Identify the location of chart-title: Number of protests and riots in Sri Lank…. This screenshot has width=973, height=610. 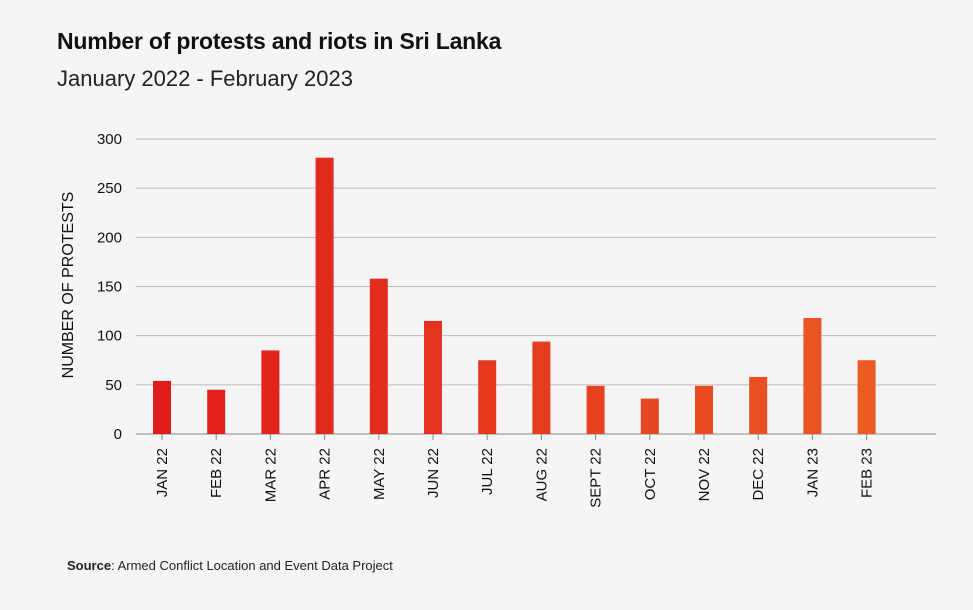
(279, 41).